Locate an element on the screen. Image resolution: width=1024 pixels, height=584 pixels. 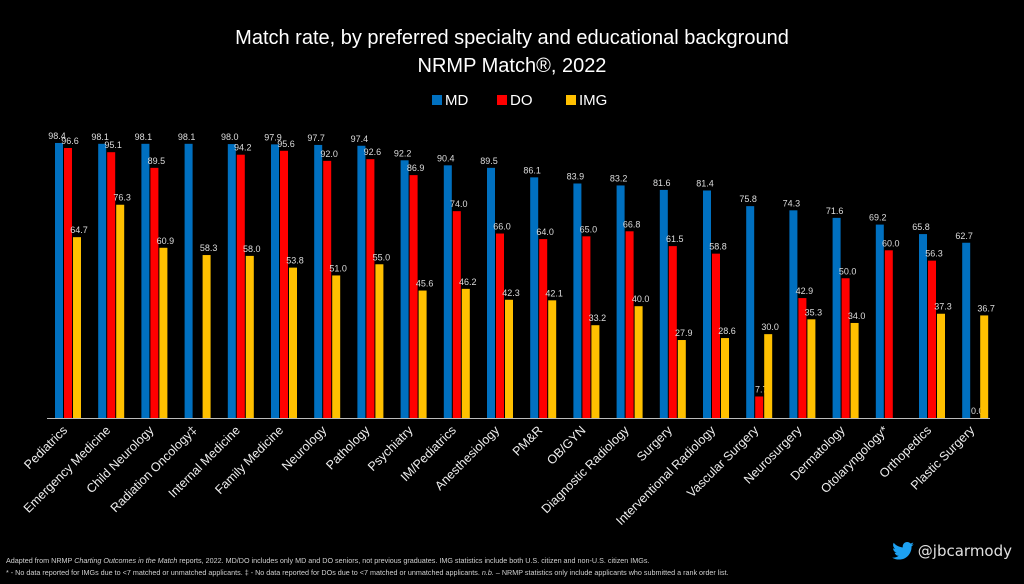
data-label-md: 81.4 is located at coordinates (705, 183).